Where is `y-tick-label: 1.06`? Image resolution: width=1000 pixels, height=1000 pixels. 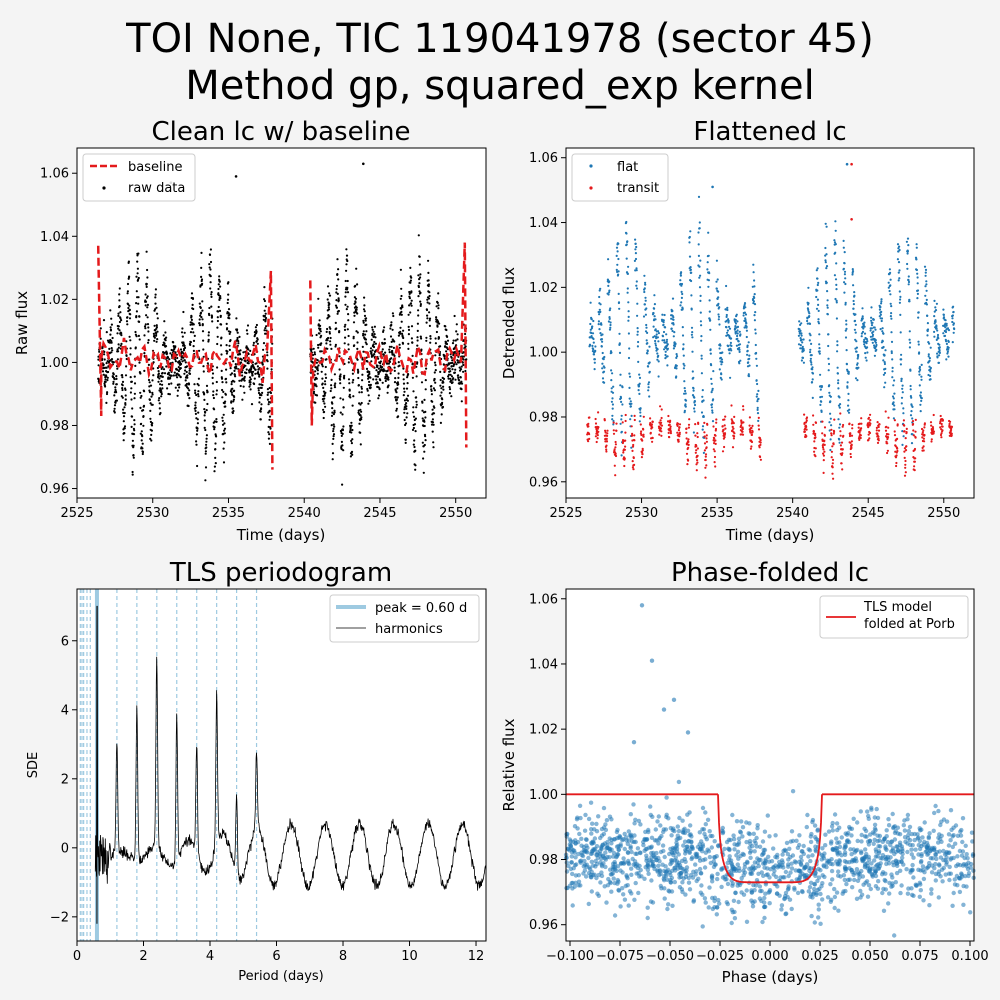 y-tick-label: 1.06 is located at coordinates (543, 158).